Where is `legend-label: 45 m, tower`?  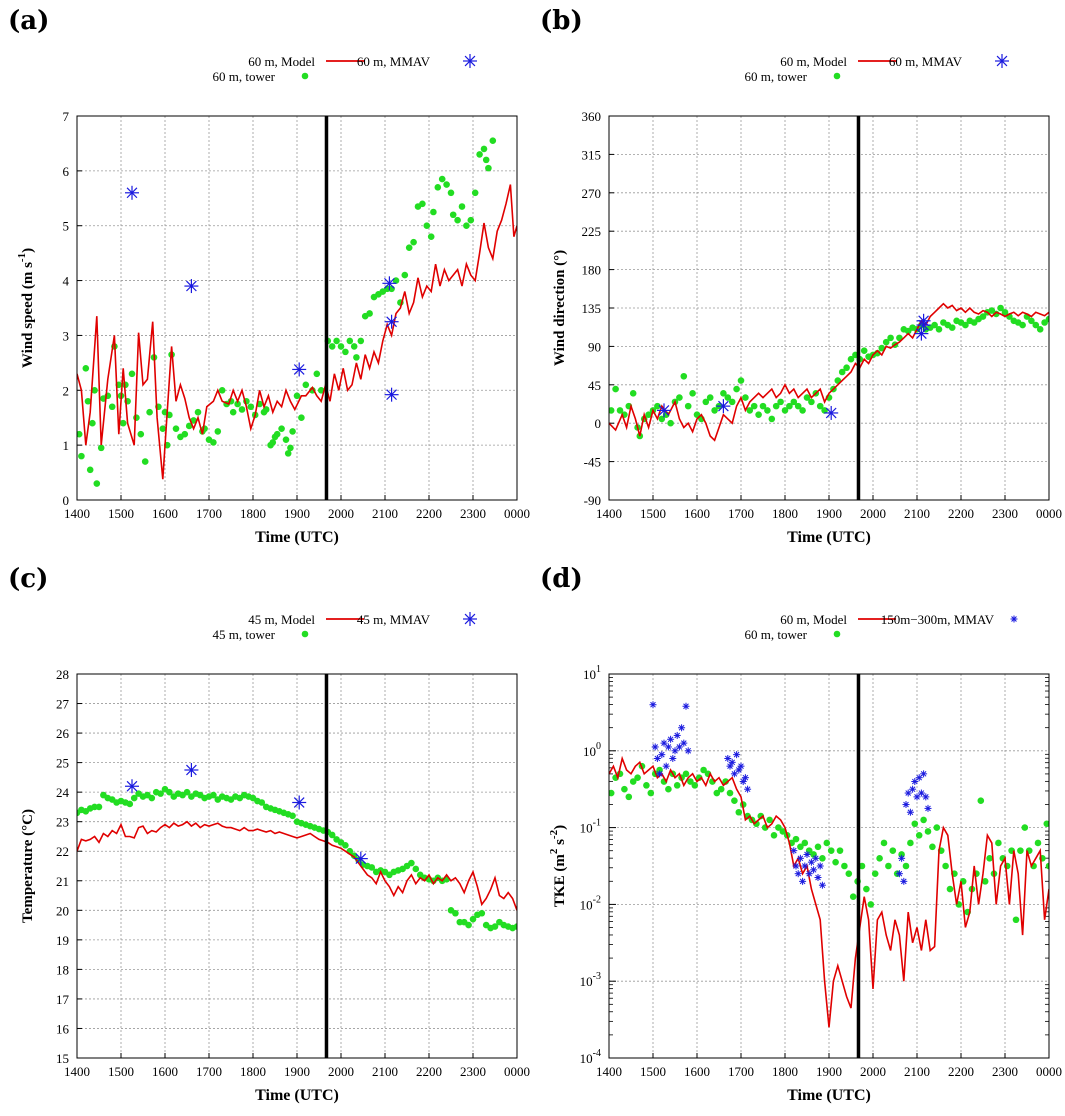
legend-label: 45 m, tower is located at coordinates (244, 634).